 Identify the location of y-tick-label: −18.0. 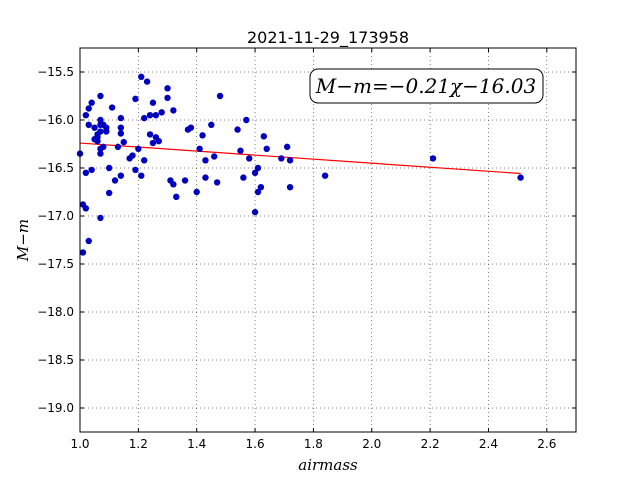
(55, 312).